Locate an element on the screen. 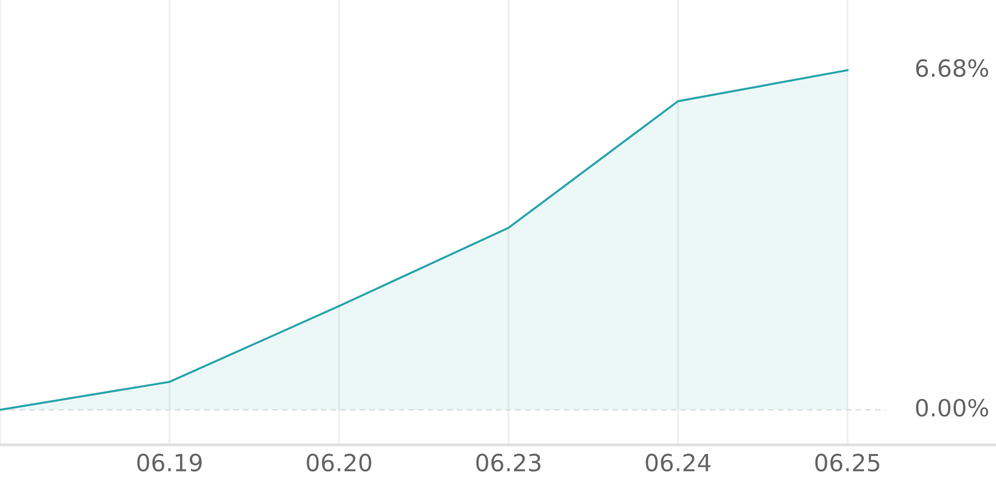  y-tick-label: 6.68% is located at coordinates (952, 68).